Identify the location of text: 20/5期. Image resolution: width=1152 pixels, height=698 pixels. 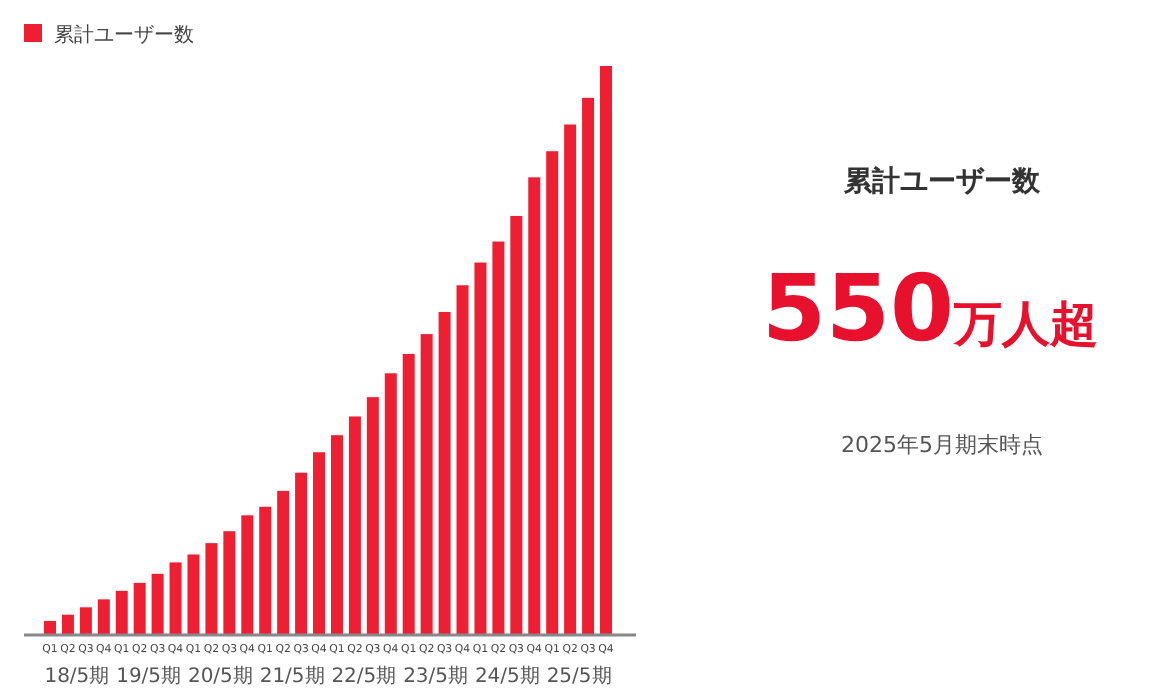
(220, 676).